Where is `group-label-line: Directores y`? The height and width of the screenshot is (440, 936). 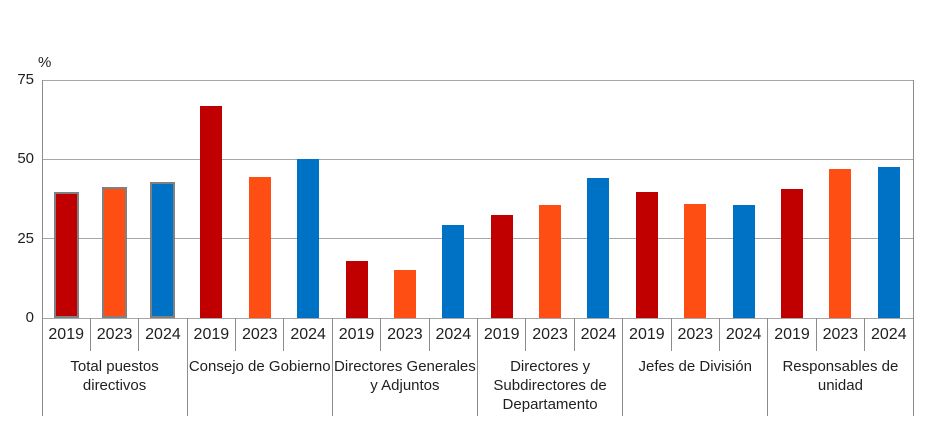 group-label-line: Directores y is located at coordinates (550, 366).